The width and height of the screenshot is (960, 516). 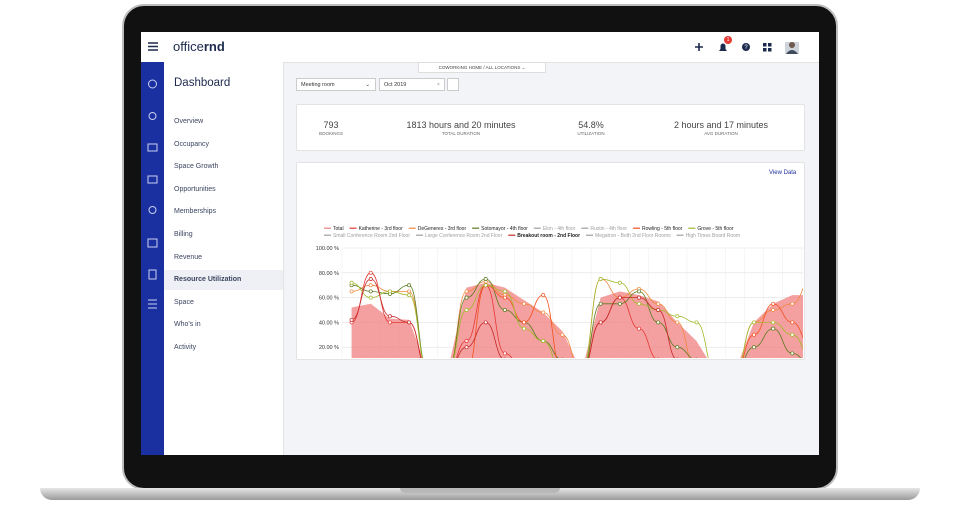 What do you see at coordinates (715, 229) in the screenshot?
I see `legend-label: Grove - 5th floor` at bounding box center [715, 229].